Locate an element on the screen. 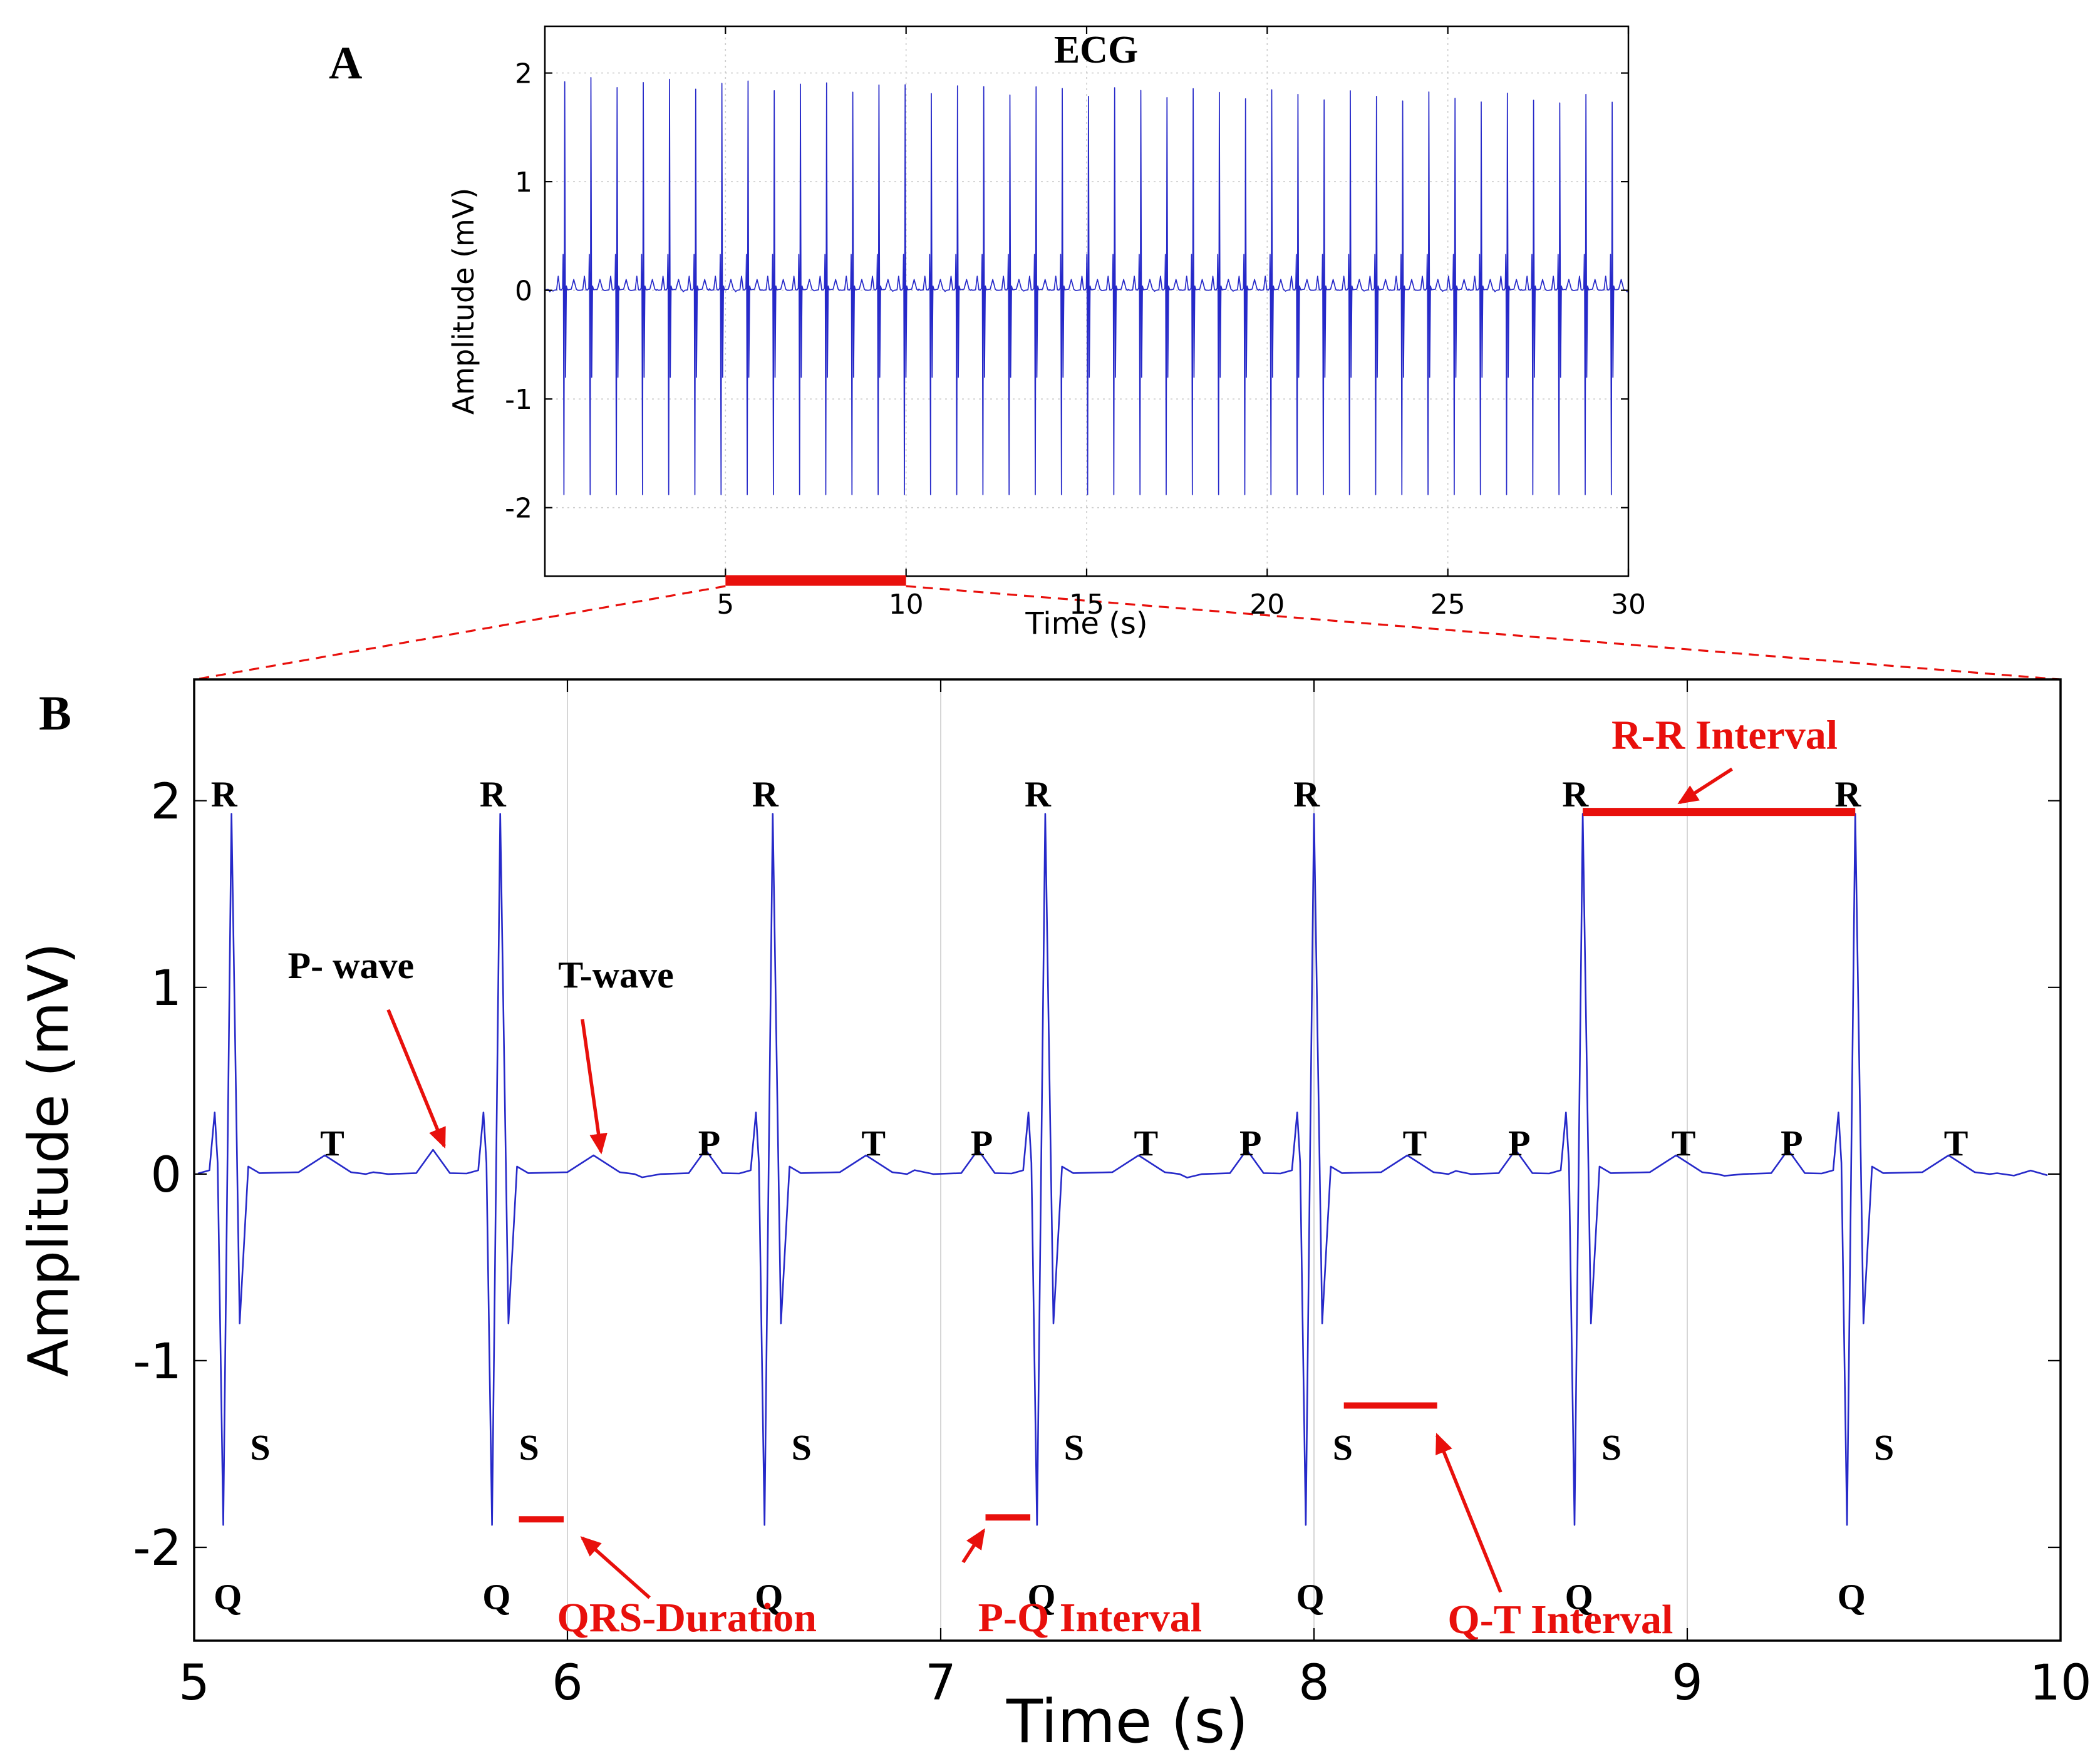 The height and width of the screenshot is (1759, 2100). x-tick-label: 15 is located at coordinates (1086, 605).